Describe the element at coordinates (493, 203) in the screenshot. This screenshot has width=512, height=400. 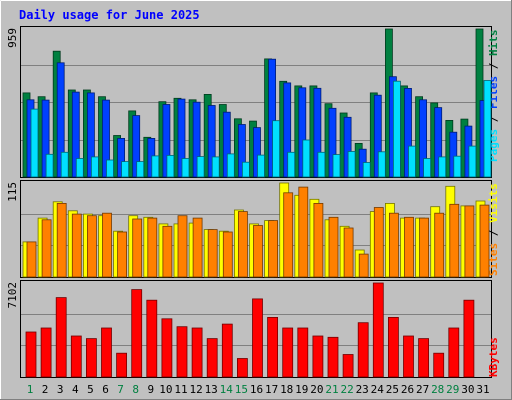
I see `legend-visits: Visits` at that location.